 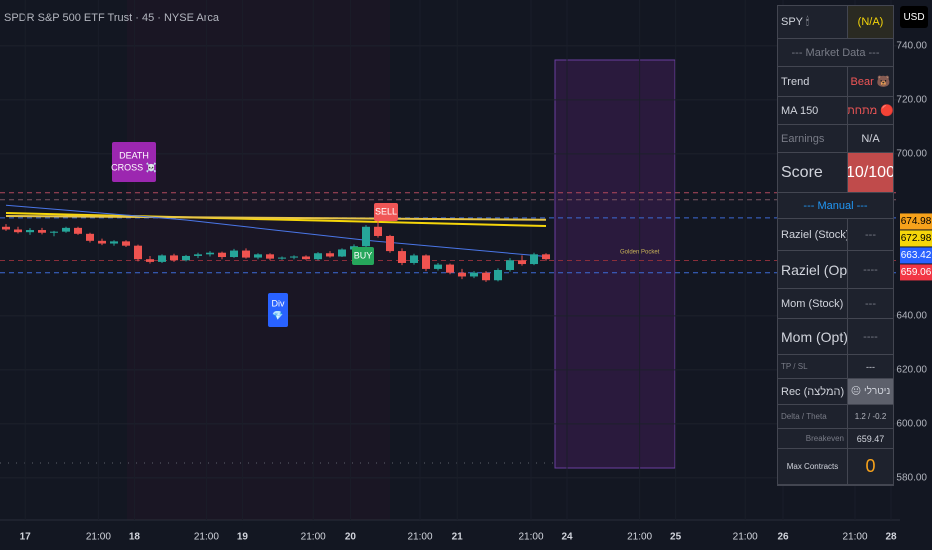 I want to click on price-label: 674.98, so click(x=916, y=221).